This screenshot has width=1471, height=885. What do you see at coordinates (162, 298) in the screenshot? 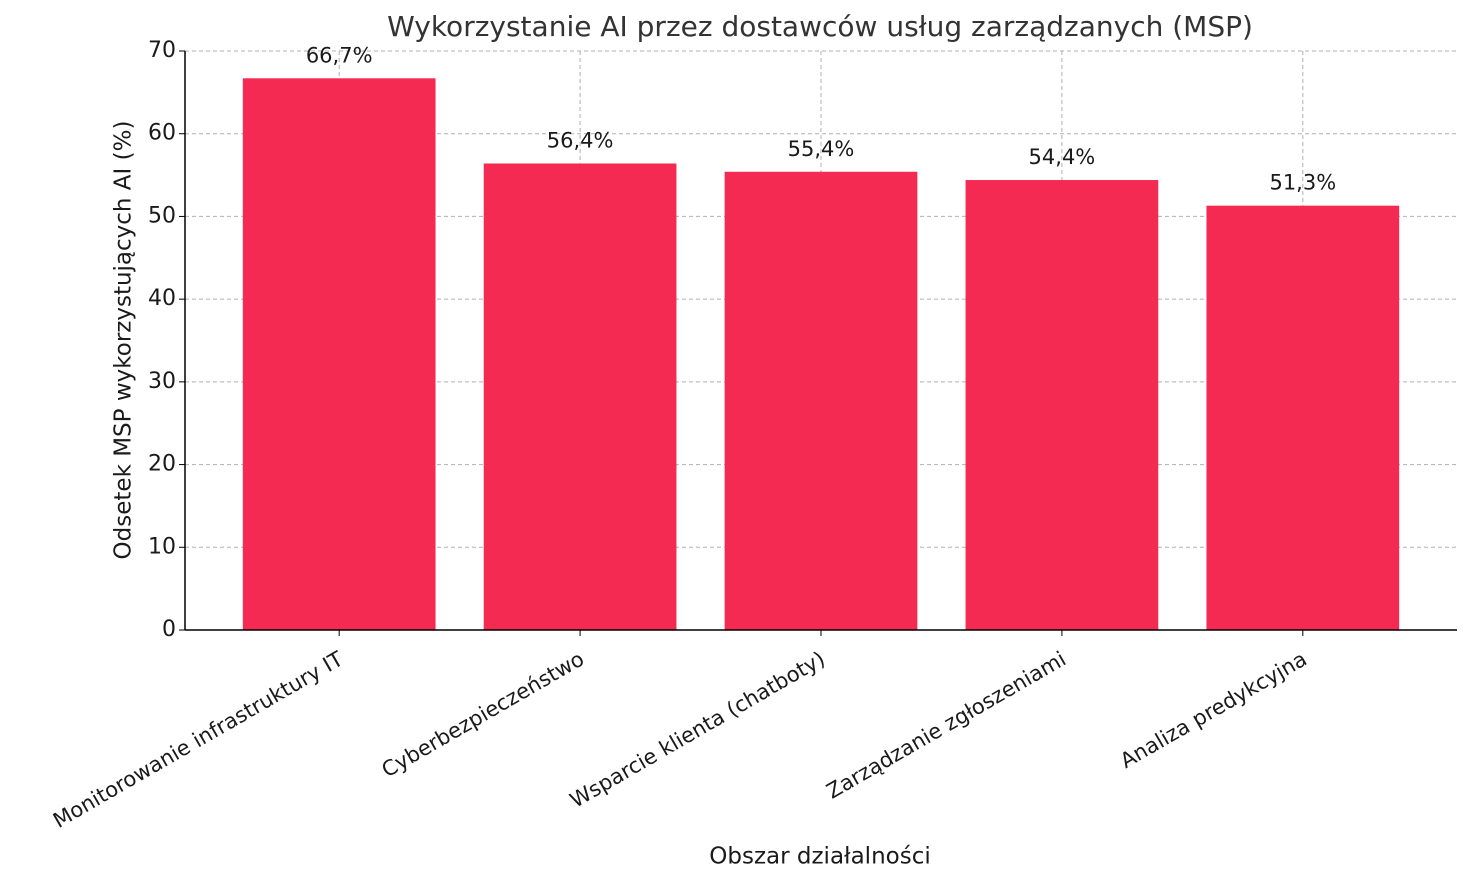
I see `y-tick-label: 40` at bounding box center [162, 298].